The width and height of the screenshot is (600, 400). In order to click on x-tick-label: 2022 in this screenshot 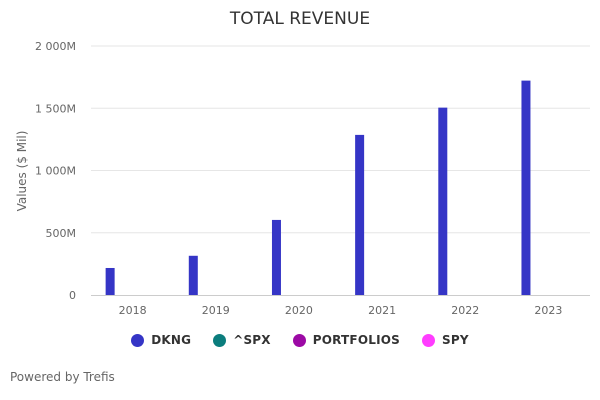, I will do `click(465, 310)`.